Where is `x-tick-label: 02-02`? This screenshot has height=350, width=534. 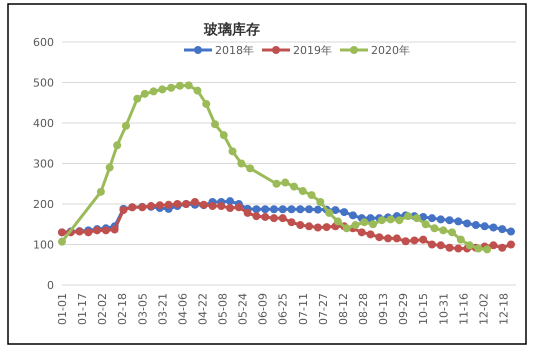 x-tick-label: 02-02 is located at coordinates (103, 309).